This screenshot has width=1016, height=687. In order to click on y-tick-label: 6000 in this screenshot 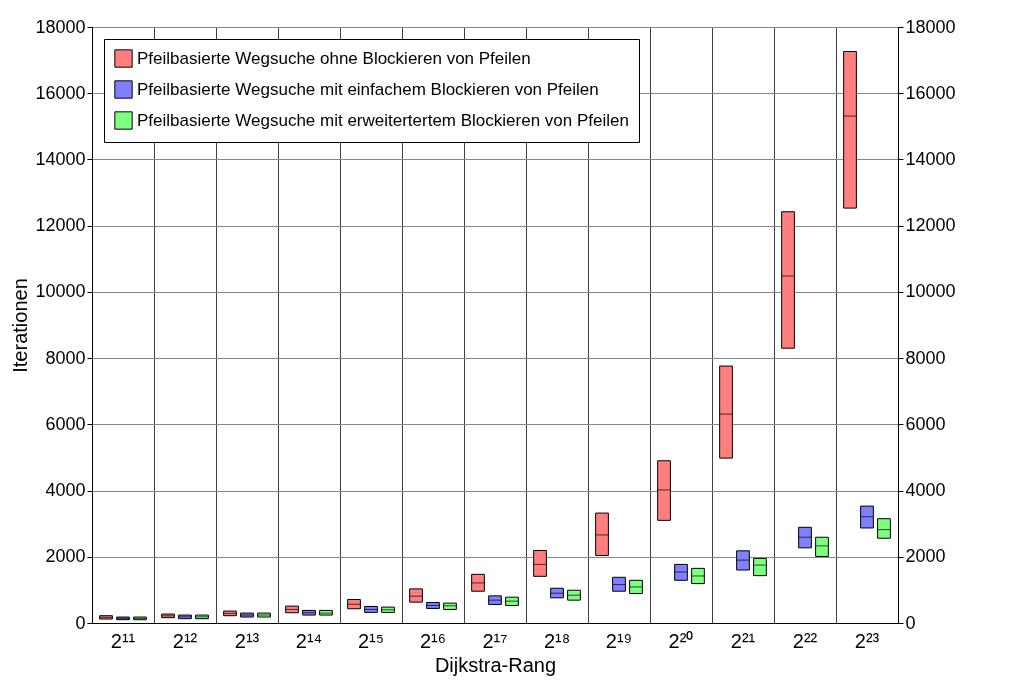, I will do `click(65, 423)`.